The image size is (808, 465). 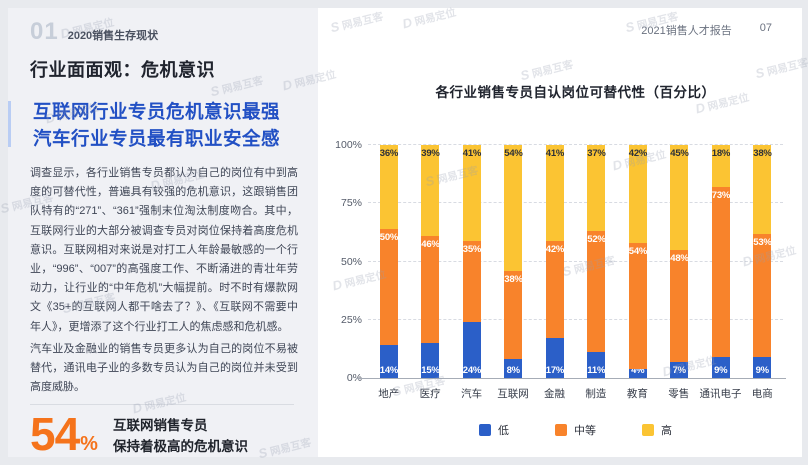 I want to click on category-label-互联网: 互联网, so click(x=513, y=394).